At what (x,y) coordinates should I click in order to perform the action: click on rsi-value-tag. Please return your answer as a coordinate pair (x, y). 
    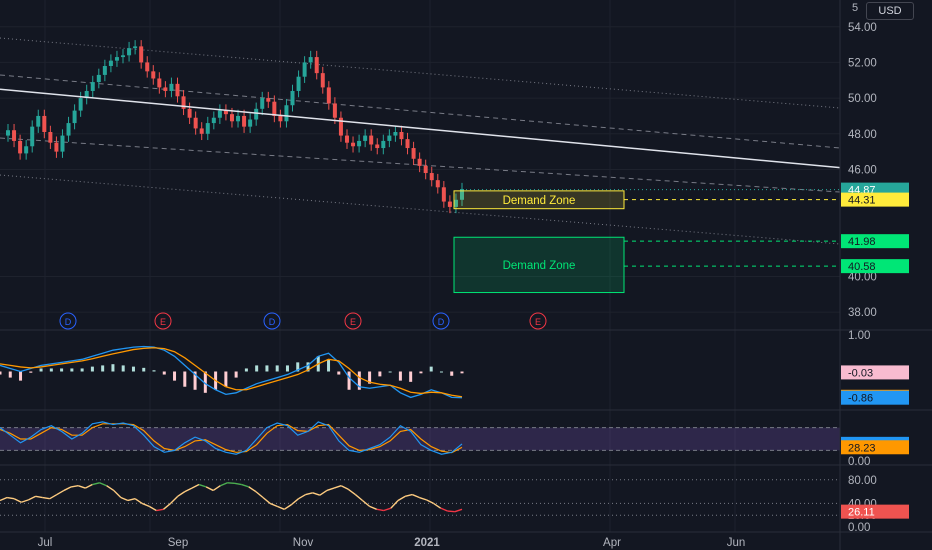
    Looking at the image, I should click on (875, 511).